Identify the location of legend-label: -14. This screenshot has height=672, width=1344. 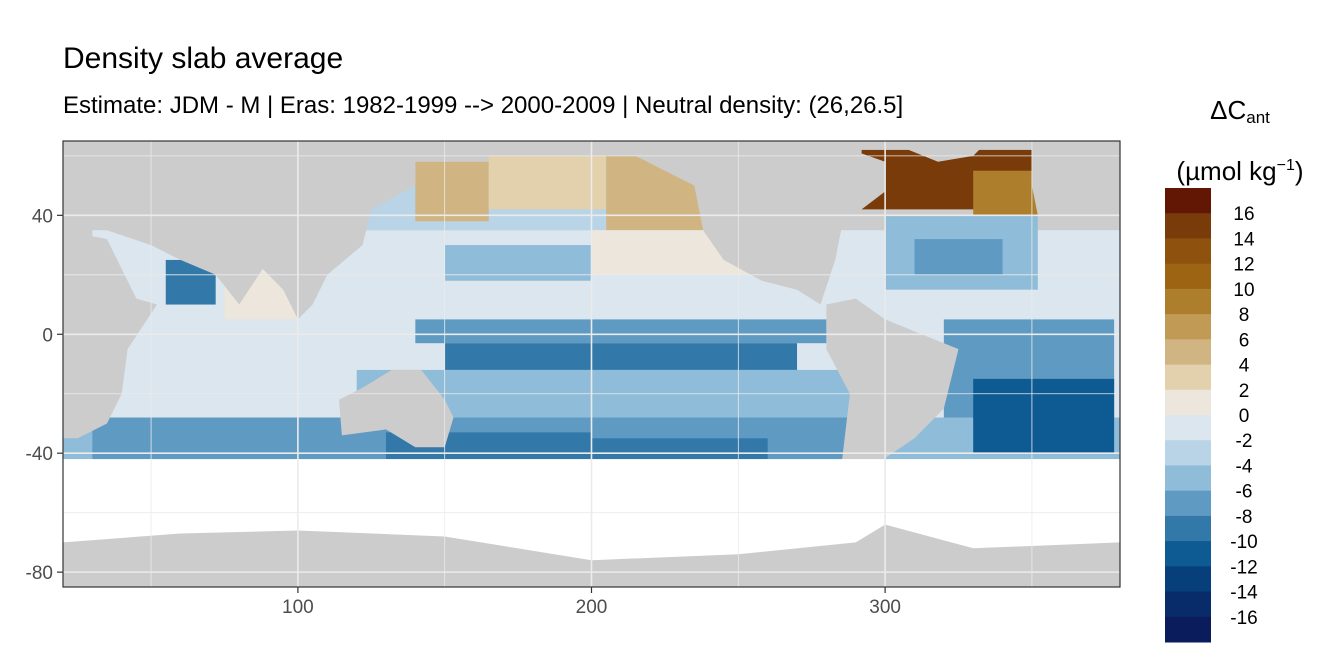
(1244, 593).